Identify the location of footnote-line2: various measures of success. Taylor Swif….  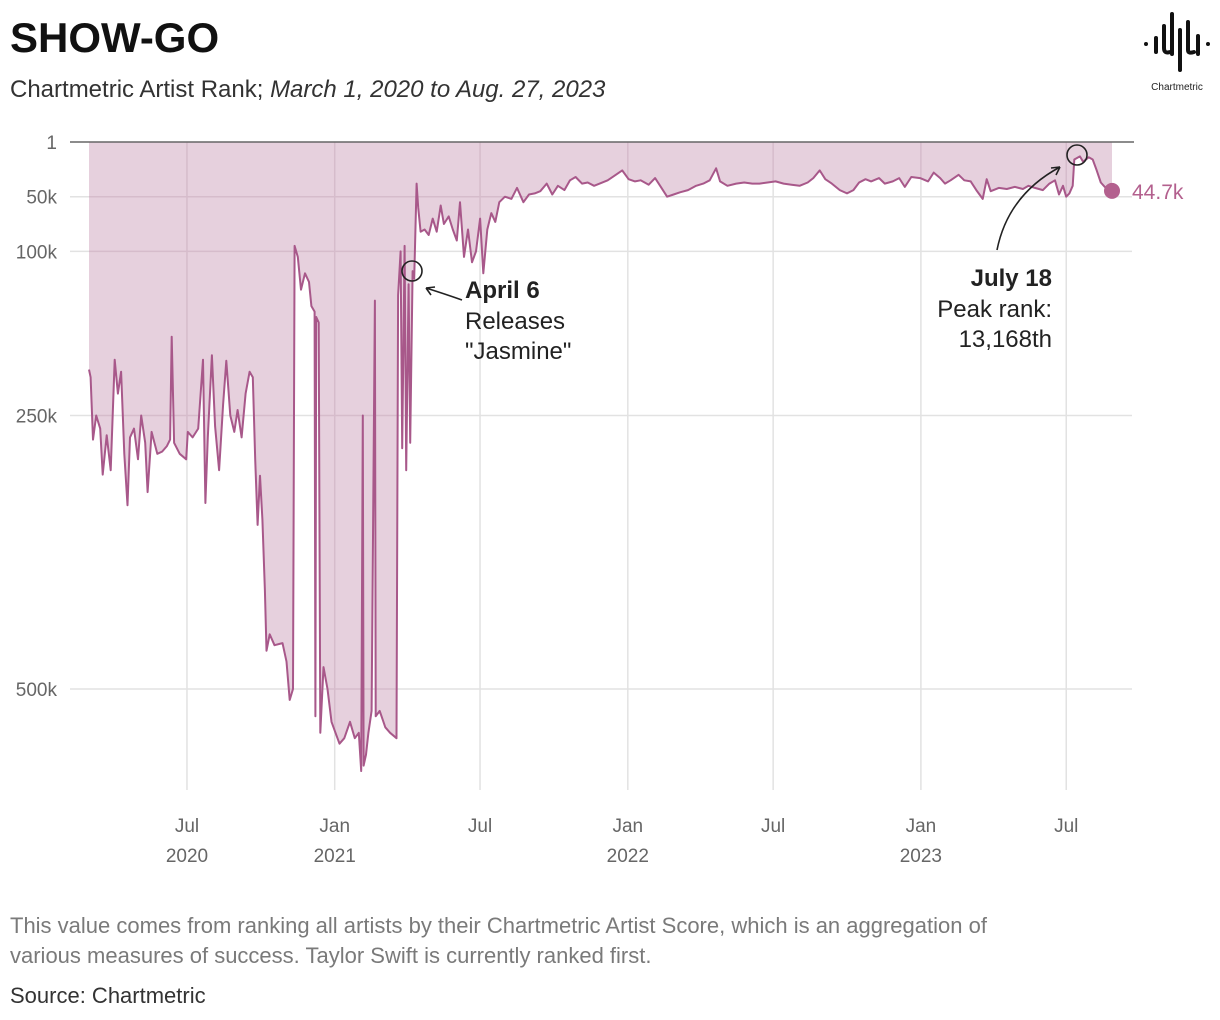
(330, 955).